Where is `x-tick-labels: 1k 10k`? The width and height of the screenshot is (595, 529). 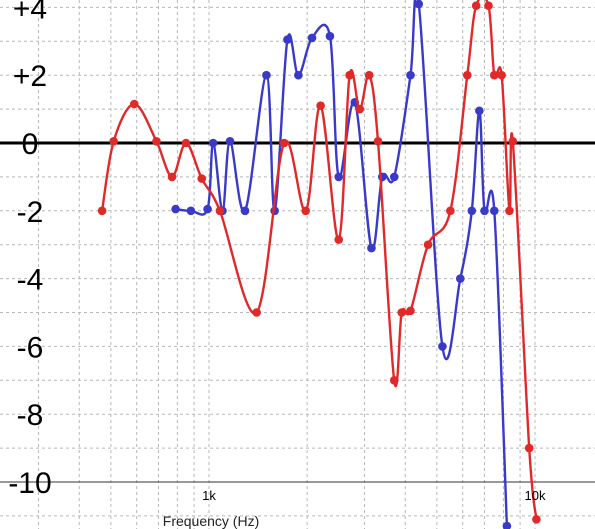
x-tick-labels: 1k 10k is located at coordinates (374, 495).